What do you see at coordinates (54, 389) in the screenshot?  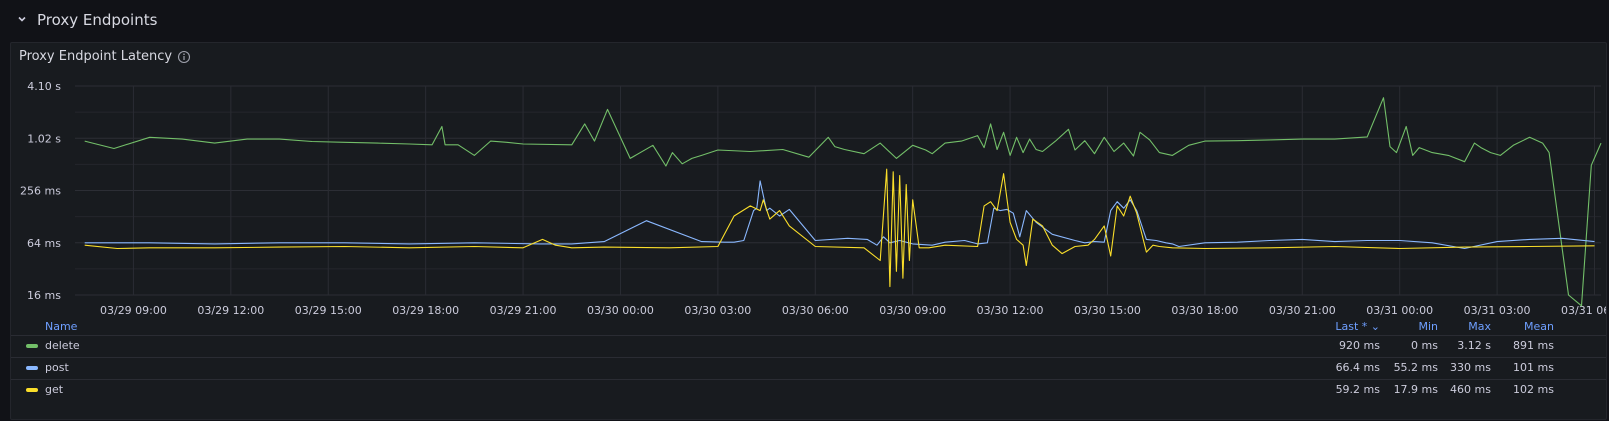 I see `series-name: get` at bounding box center [54, 389].